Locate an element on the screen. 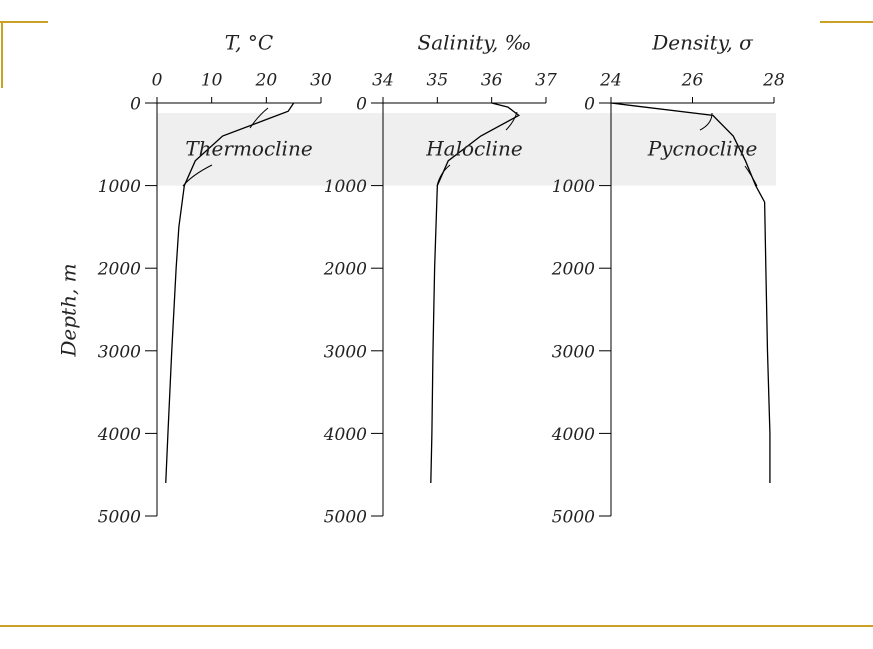 The width and height of the screenshot is (873, 649). y-axis-title: Depth, m is located at coordinates (69, 310).